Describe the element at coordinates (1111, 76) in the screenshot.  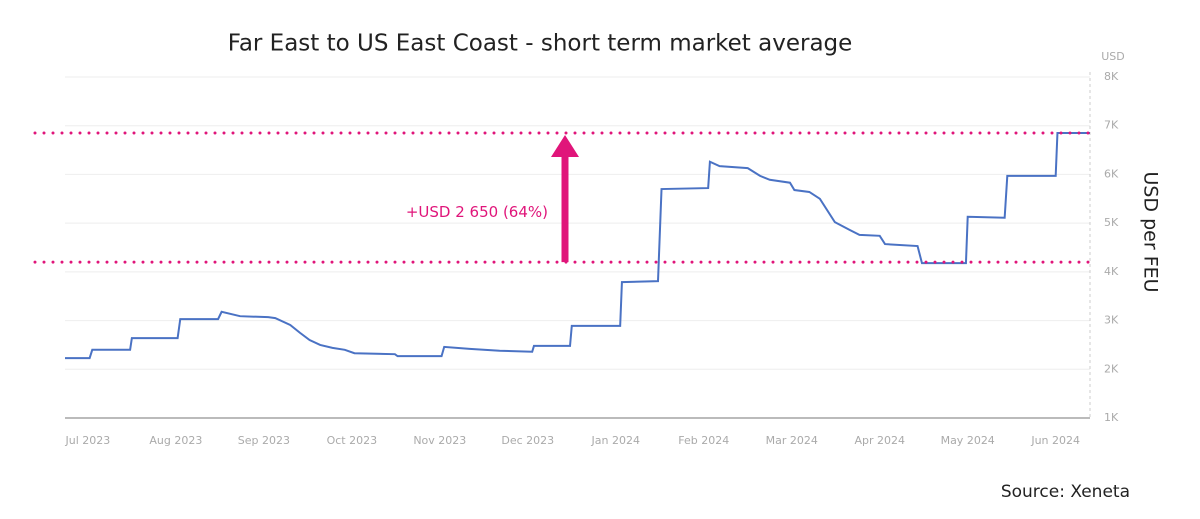
I see `y-tick-label: 8K` at that location.